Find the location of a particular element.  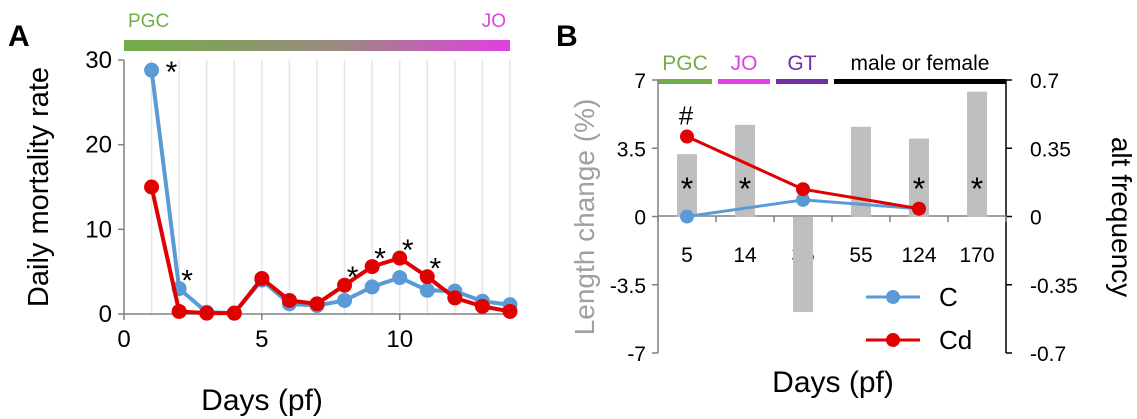

panel-b-y-label: Length change (%) is located at coordinates (584, 217).